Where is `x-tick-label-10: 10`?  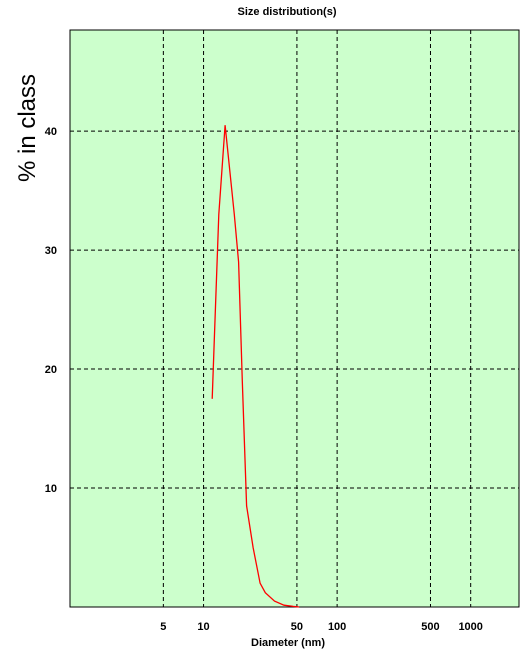
x-tick-label-10: 10 is located at coordinates (203, 627).